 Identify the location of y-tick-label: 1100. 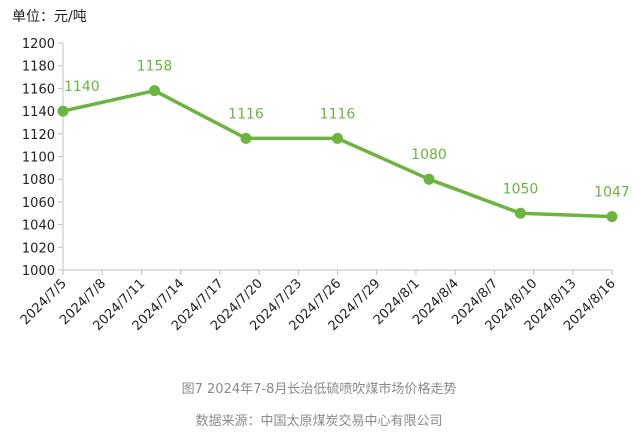
(38, 158).